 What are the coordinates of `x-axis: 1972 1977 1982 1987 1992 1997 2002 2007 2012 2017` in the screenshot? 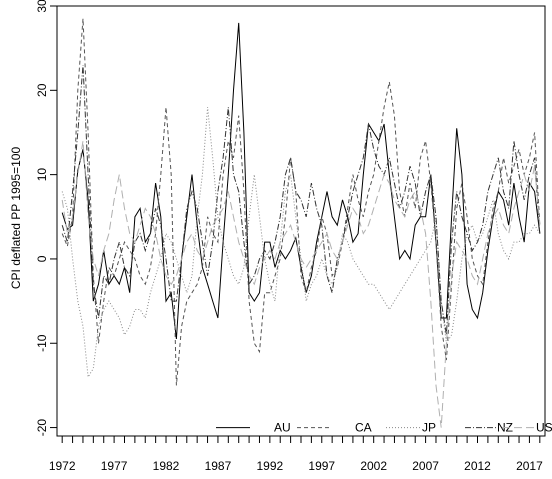 It's located at (296, 454).